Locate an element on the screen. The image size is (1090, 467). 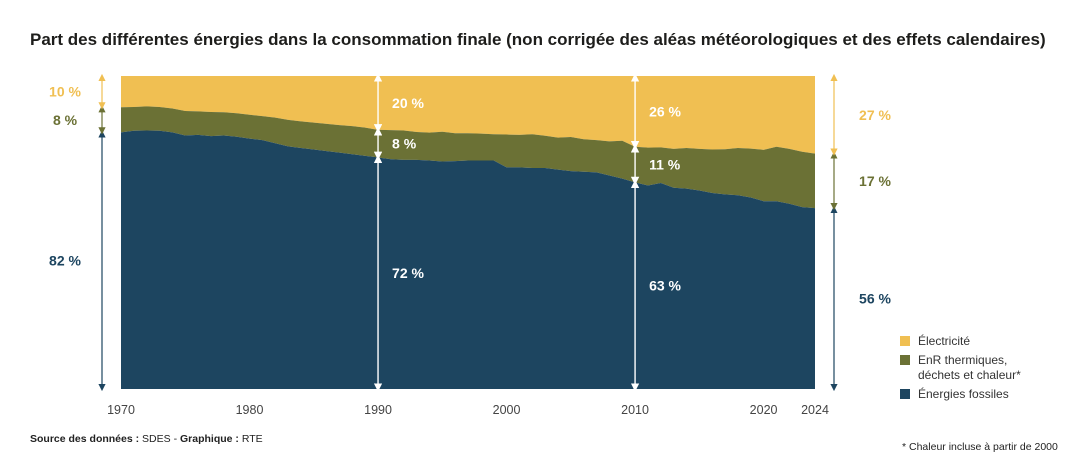
annotation-electricite-1990: 20 % is located at coordinates (408, 103).